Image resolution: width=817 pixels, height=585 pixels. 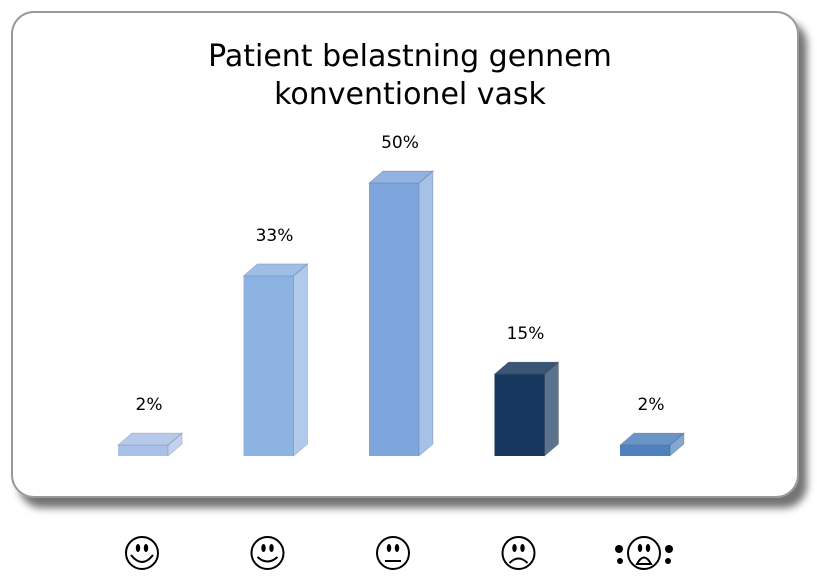 I want to click on data-label: 15%, so click(x=526, y=334).